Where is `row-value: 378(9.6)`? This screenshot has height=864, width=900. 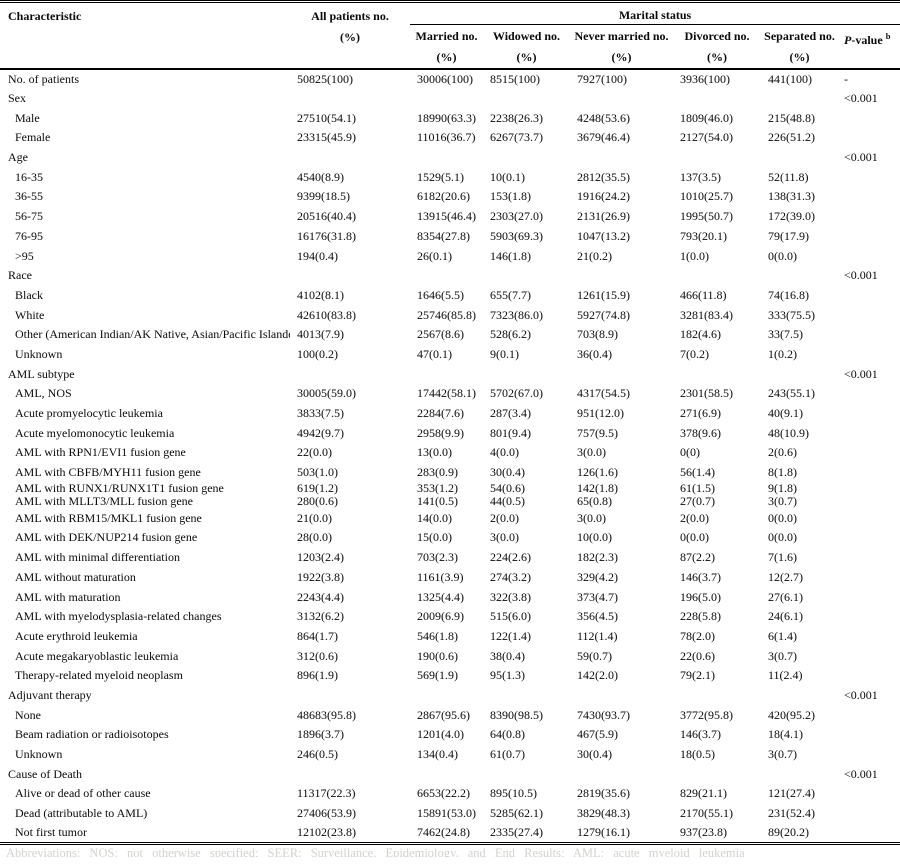 row-value: 378(9.6) is located at coordinates (700, 432).